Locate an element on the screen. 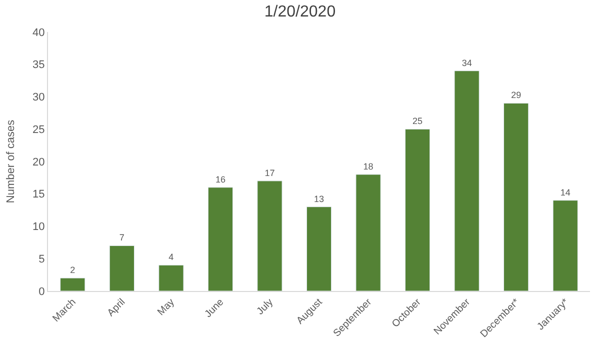 The image size is (600, 350). y-tick-label: 40 is located at coordinates (38, 32).